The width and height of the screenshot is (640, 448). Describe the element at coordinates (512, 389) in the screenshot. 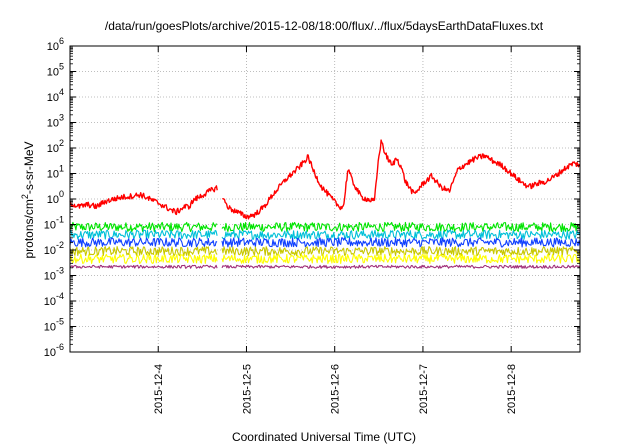

I see `x-tick-label: 2015-12-8` at that location.